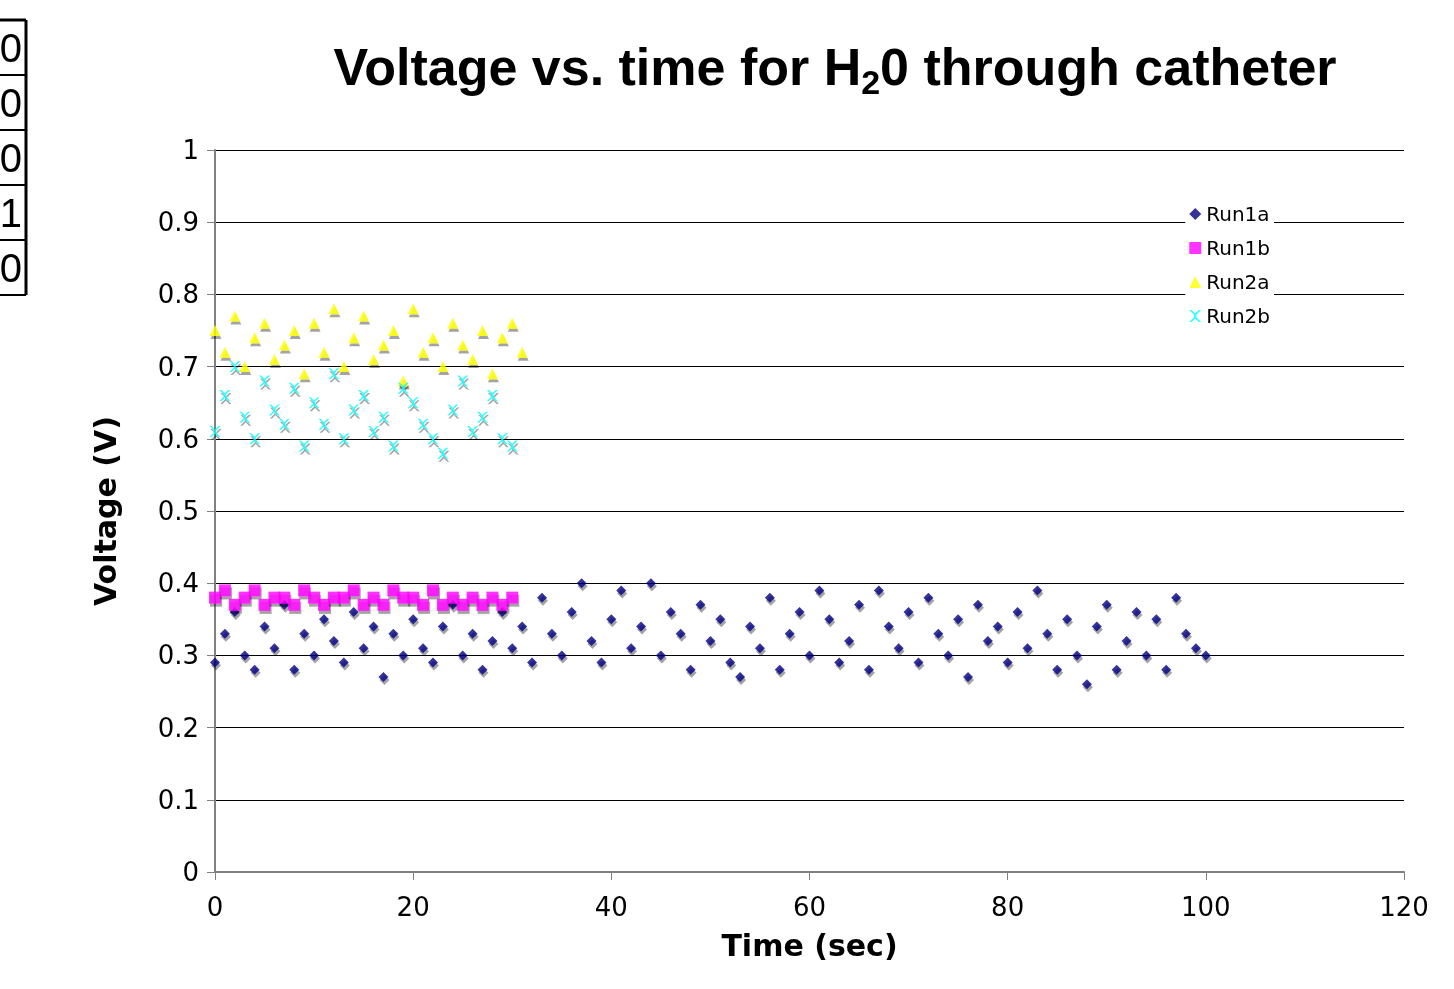 Image resolution: width=1454 pixels, height=989 pixels. What do you see at coordinates (809, 907) in the screenshot?
I see `x-tick-label: 60` at bounding box center [809, 907].